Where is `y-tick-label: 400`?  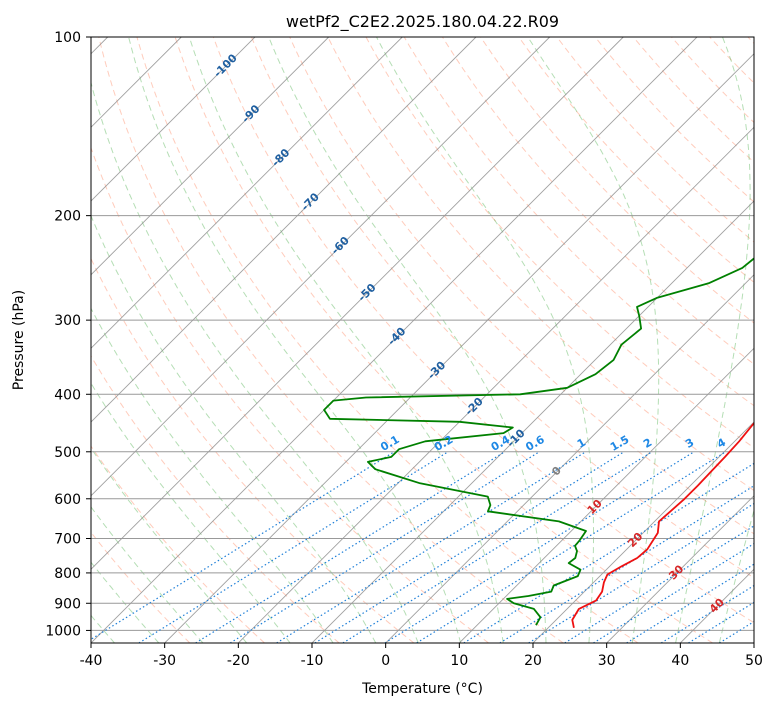 y-tick-label: 400 is located at coordinates (67, 395).